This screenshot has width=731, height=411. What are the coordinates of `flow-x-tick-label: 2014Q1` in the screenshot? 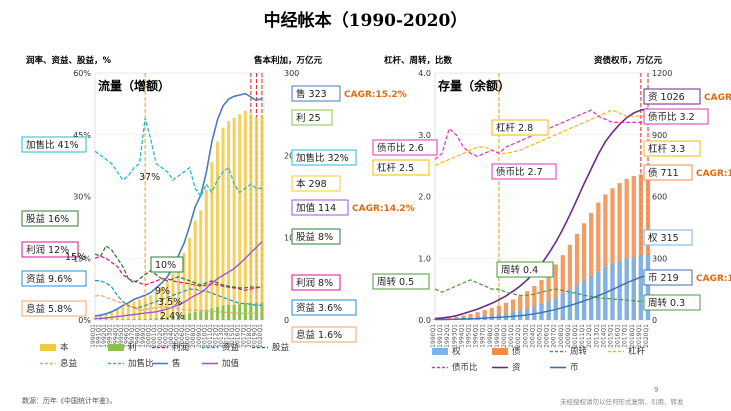 It's located at (227, 336).